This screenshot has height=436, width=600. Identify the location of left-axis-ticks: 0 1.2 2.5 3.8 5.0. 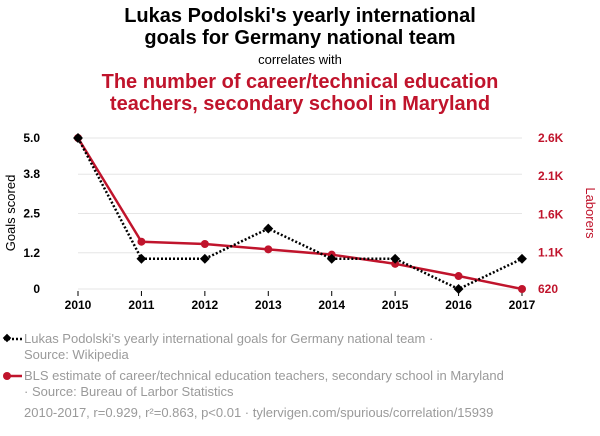
(31, 213).